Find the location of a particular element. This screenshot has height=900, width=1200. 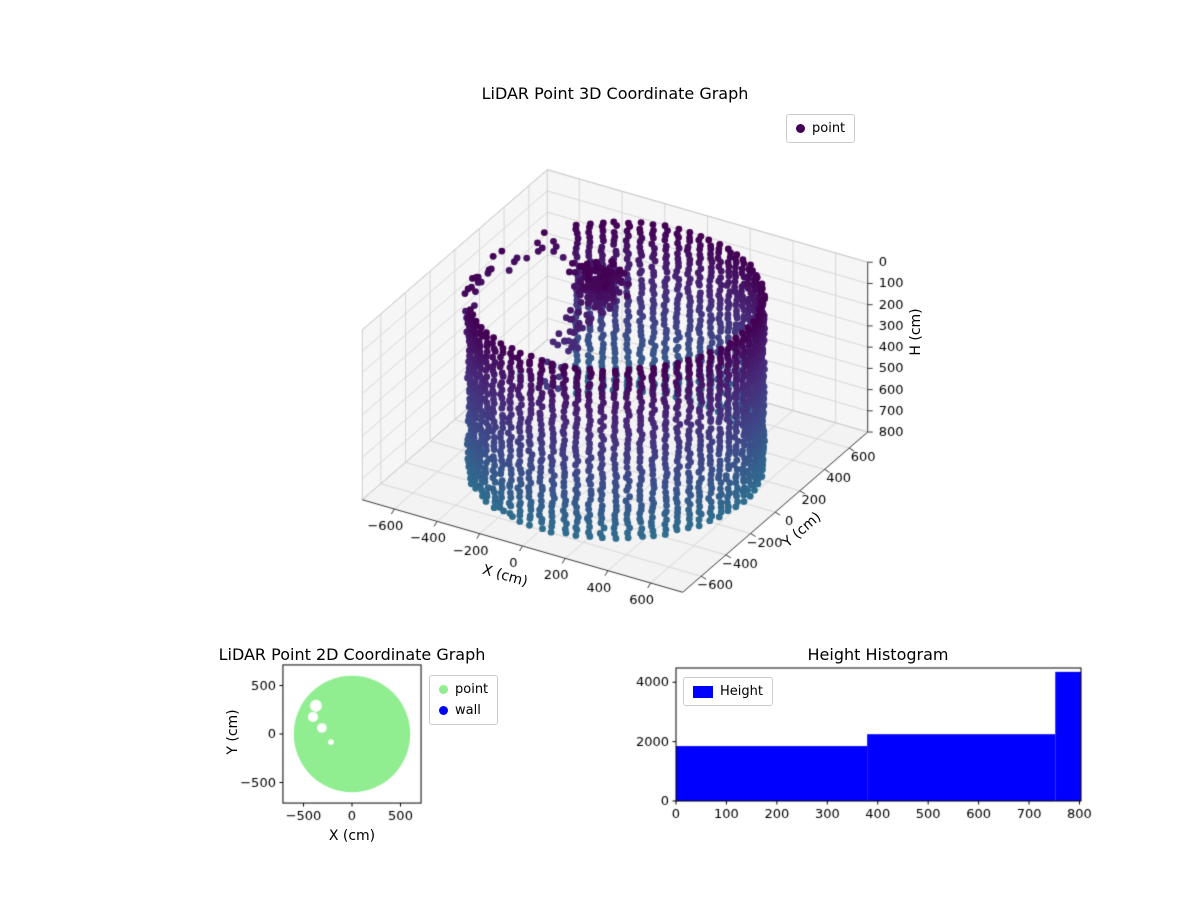

plot2d-xaxis-label: X (cm) is located at coordinates (352, 836).